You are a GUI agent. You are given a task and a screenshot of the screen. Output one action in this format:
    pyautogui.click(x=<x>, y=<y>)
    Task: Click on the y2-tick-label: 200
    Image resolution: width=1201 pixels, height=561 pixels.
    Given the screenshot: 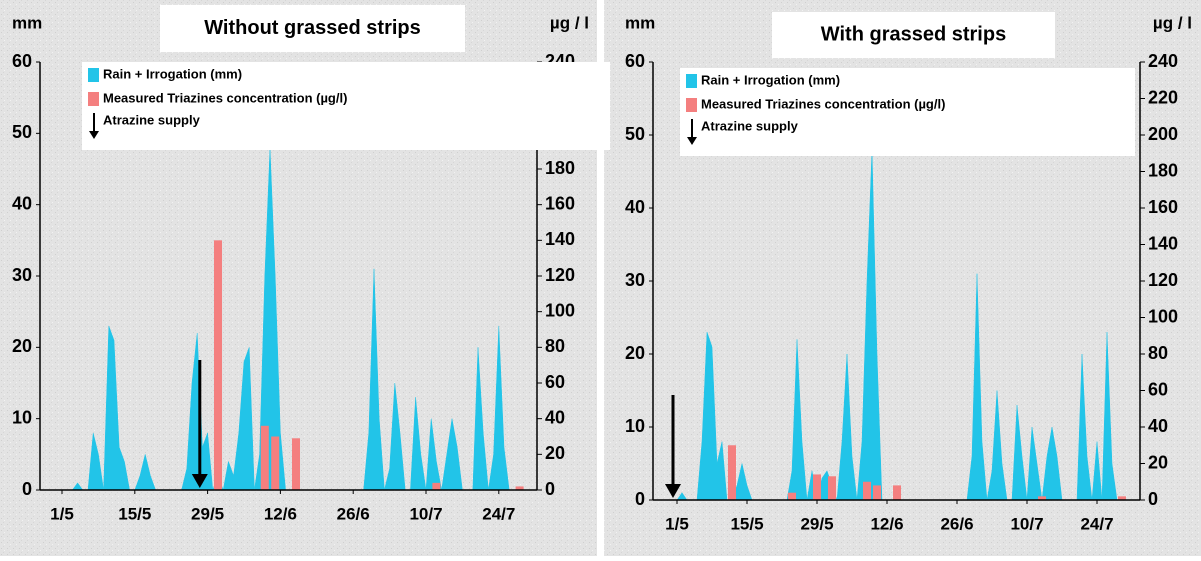 What is the action you would take?
    pyautogui.click(x=1163, y=134)
    